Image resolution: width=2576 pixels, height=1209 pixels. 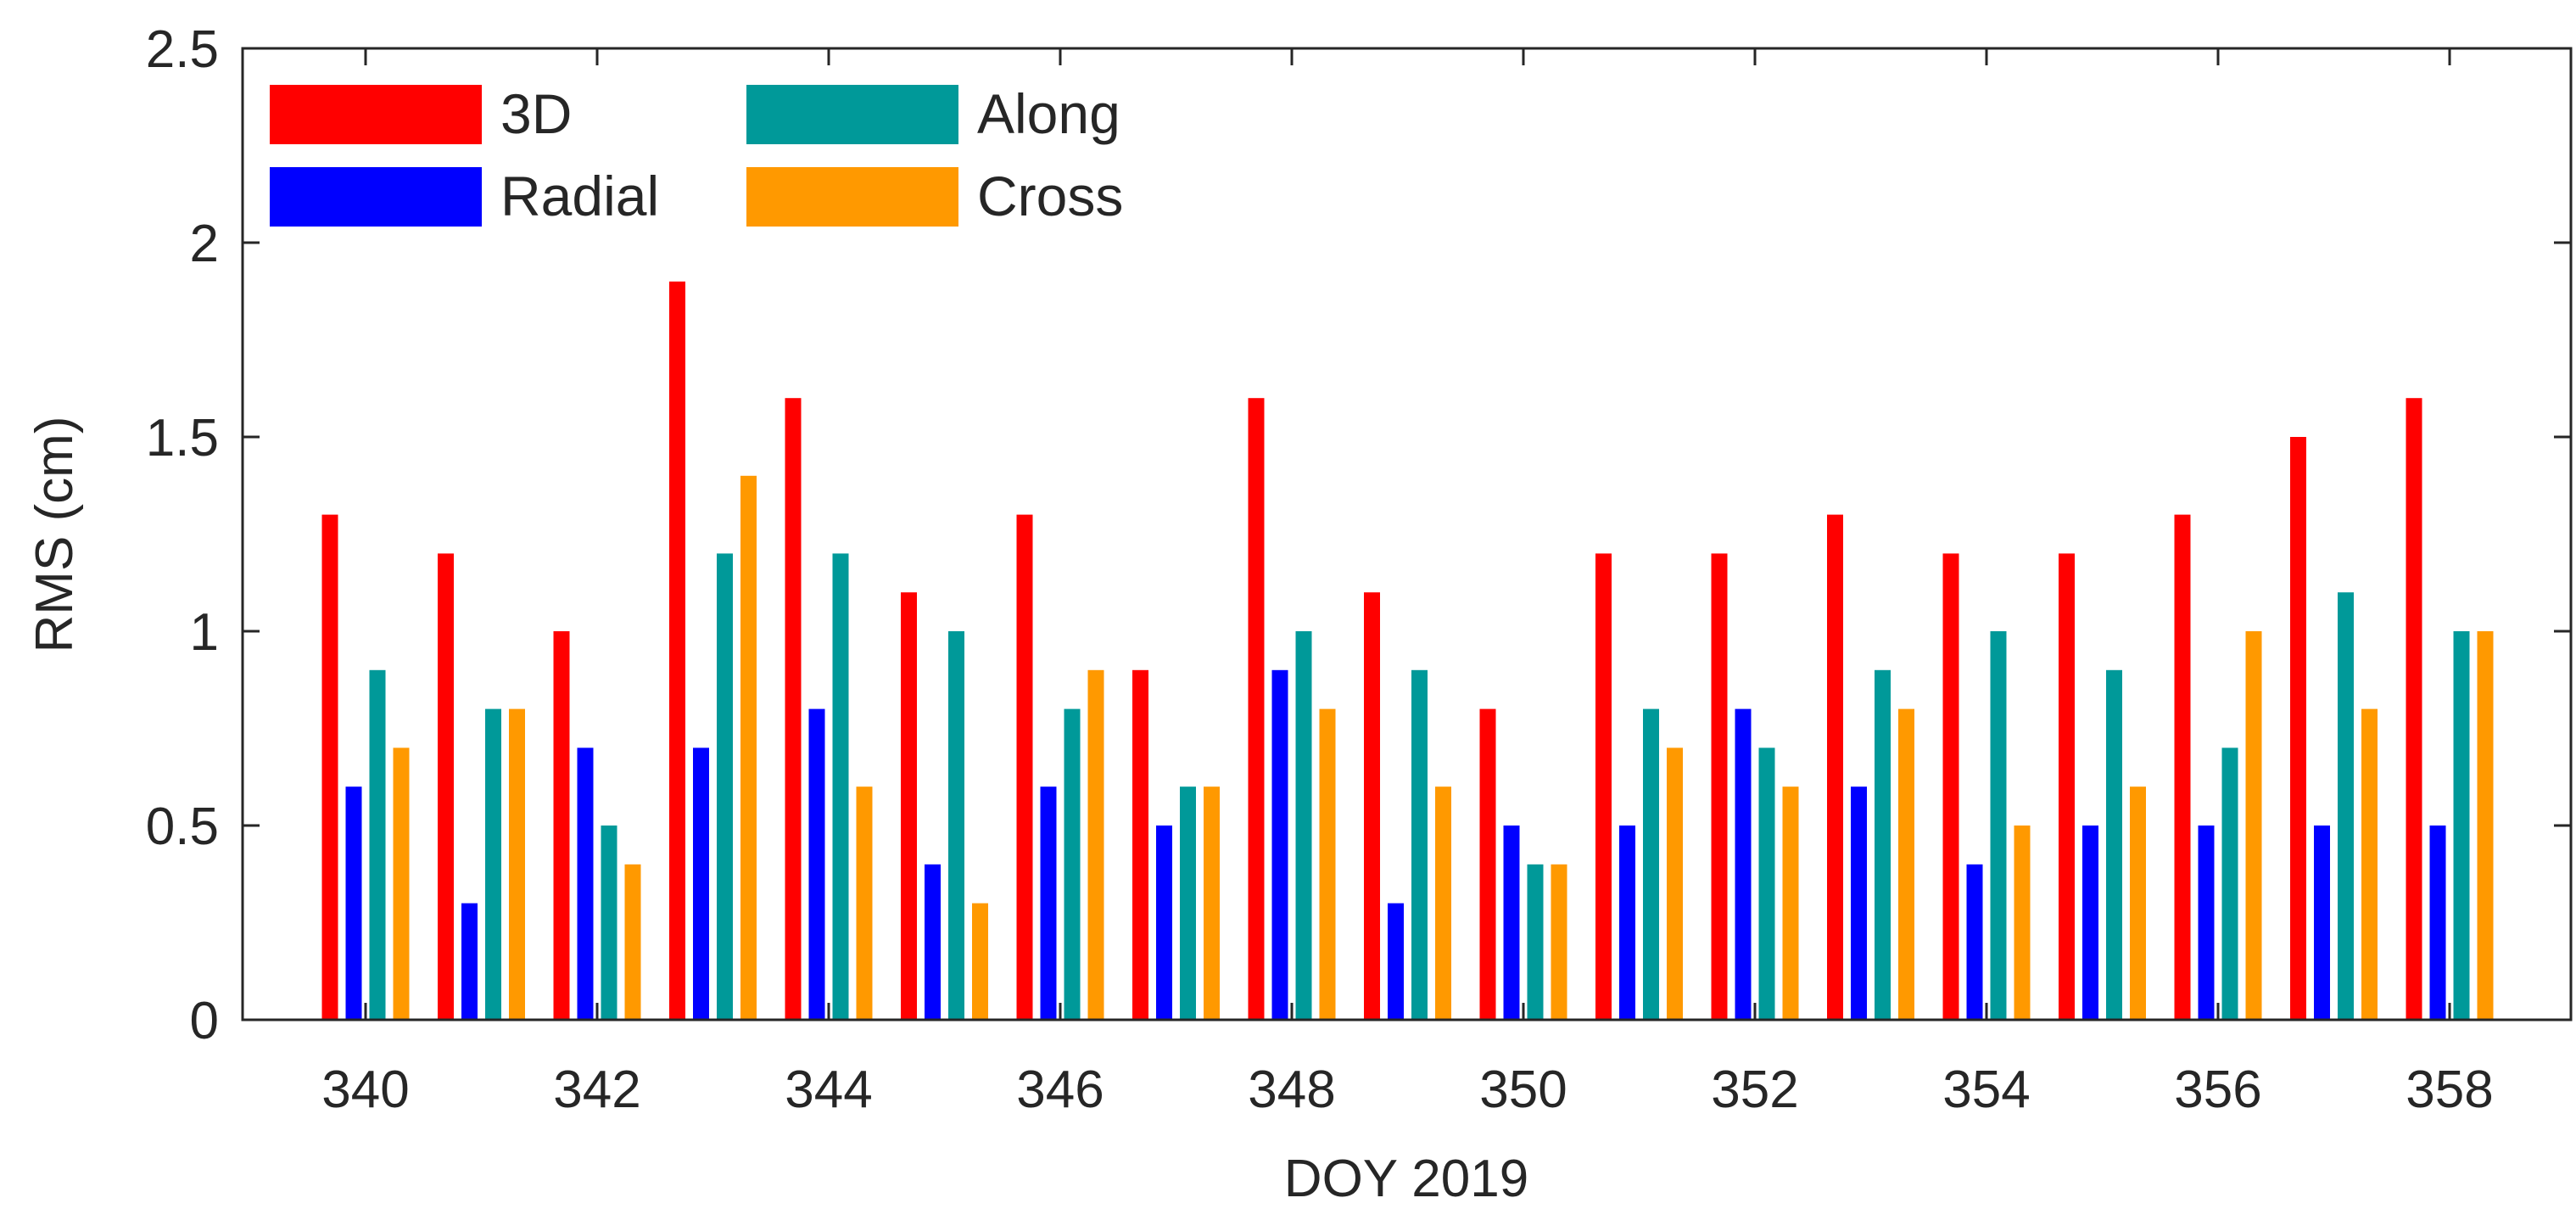 What do you see at coordinates (536, 113) in the screenshot?
I see `legend-label-3d: 3D` at bounding box center [536, 113].